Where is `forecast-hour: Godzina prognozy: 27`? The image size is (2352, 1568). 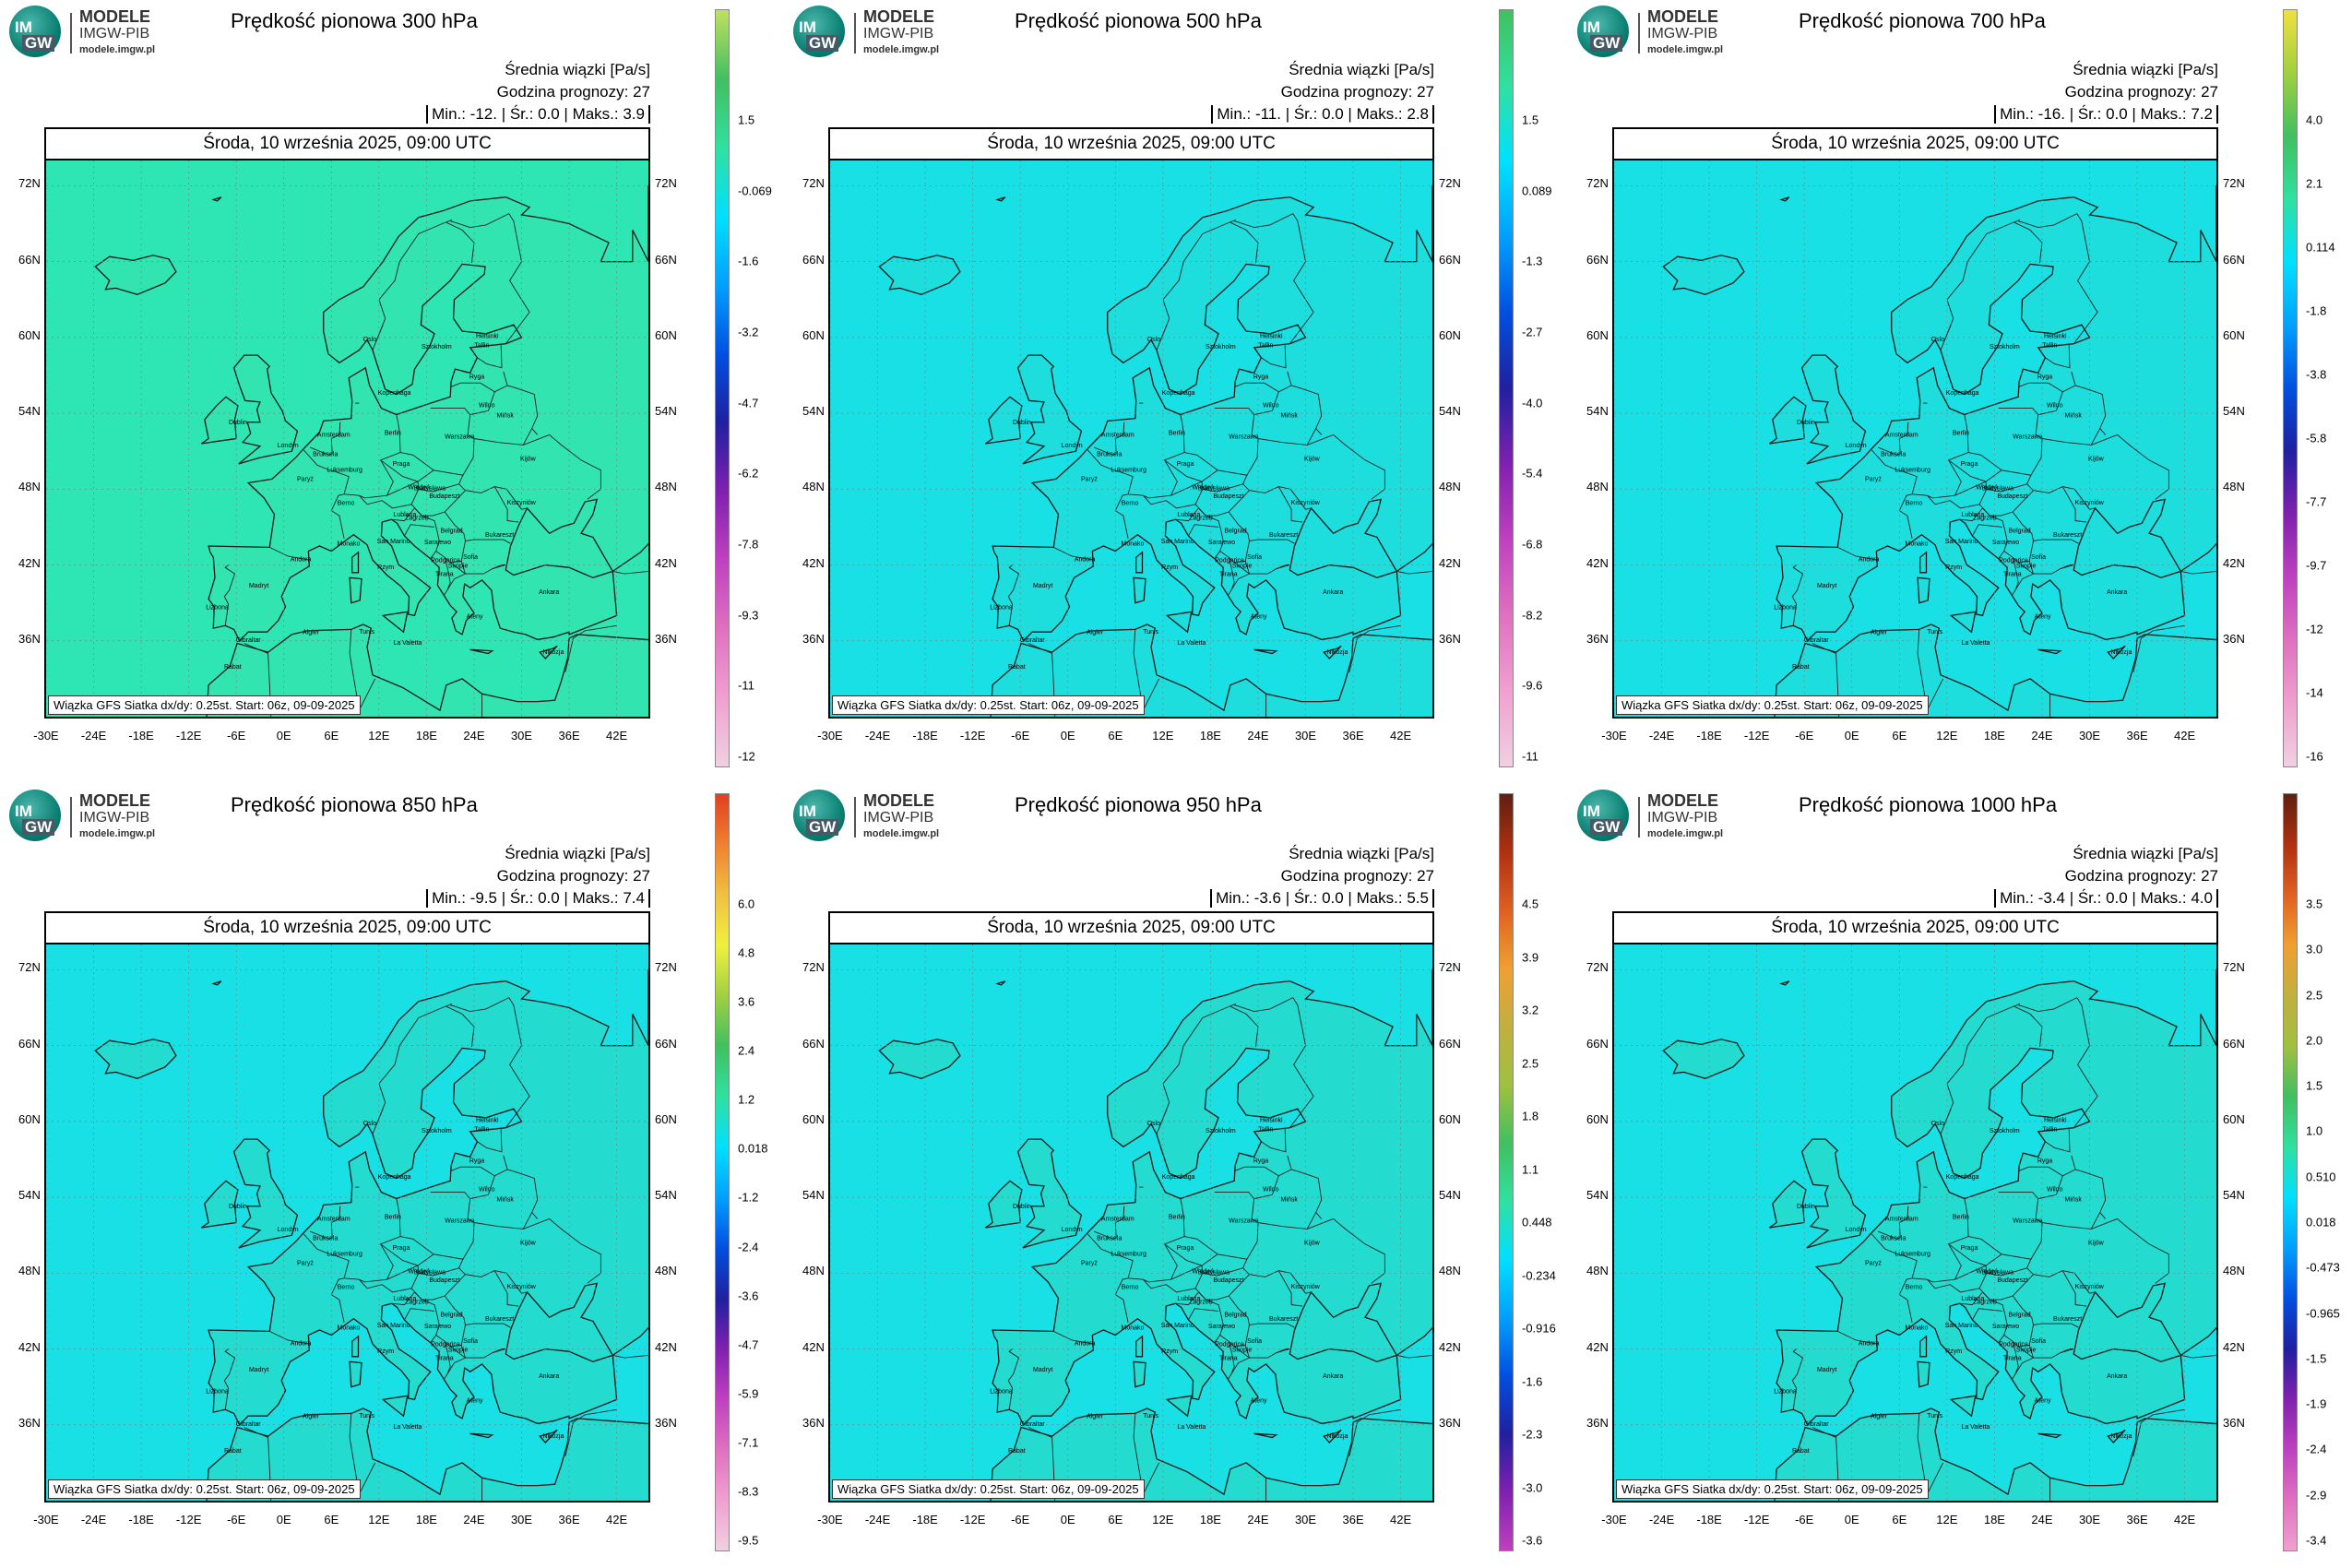
forecast-hour: Godzina prognozy: 27 is located at coordinates (1357, 92).